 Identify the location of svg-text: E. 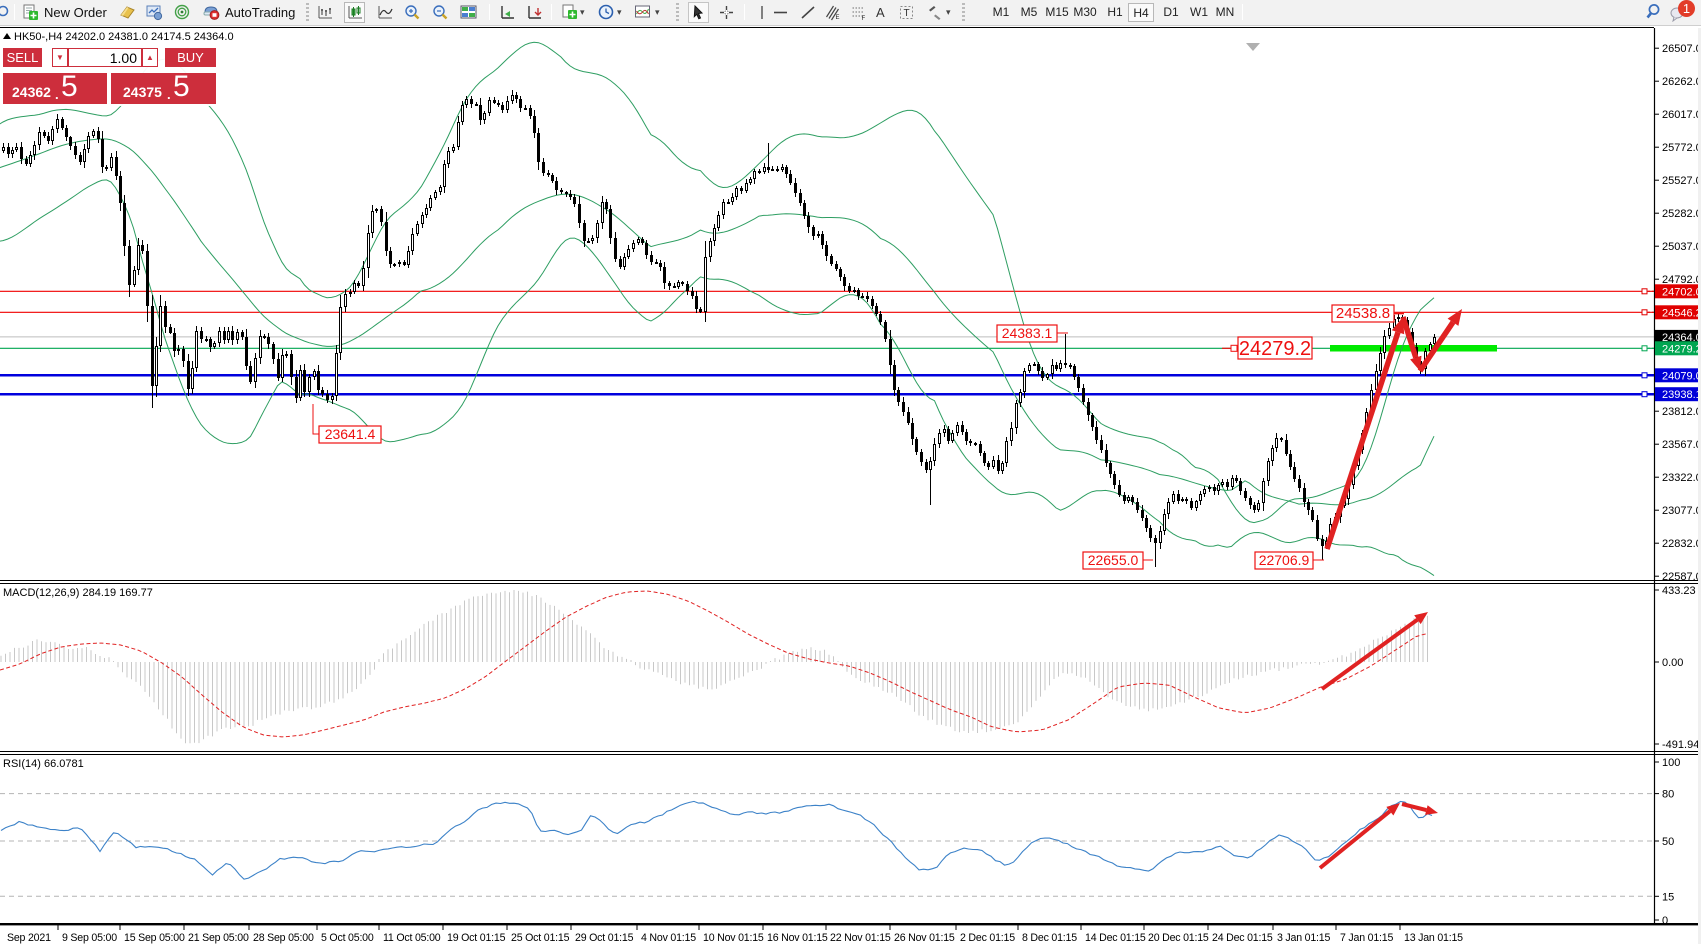
(838, 18).